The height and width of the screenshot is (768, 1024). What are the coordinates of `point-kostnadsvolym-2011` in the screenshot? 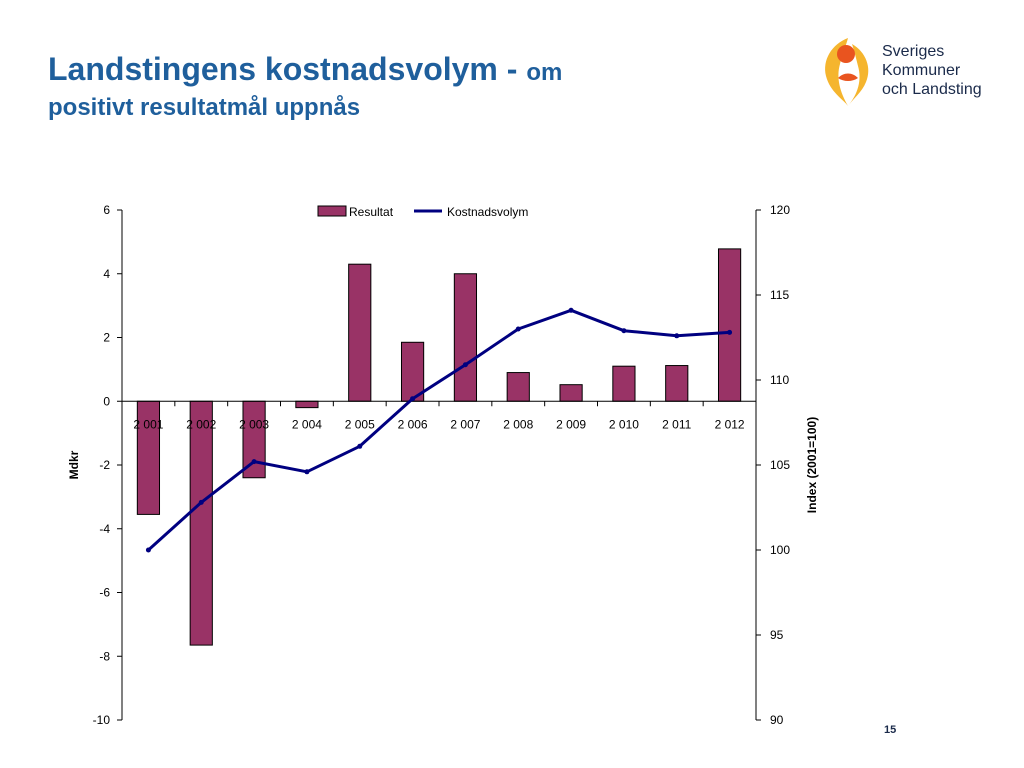 It's located at (677, 336).